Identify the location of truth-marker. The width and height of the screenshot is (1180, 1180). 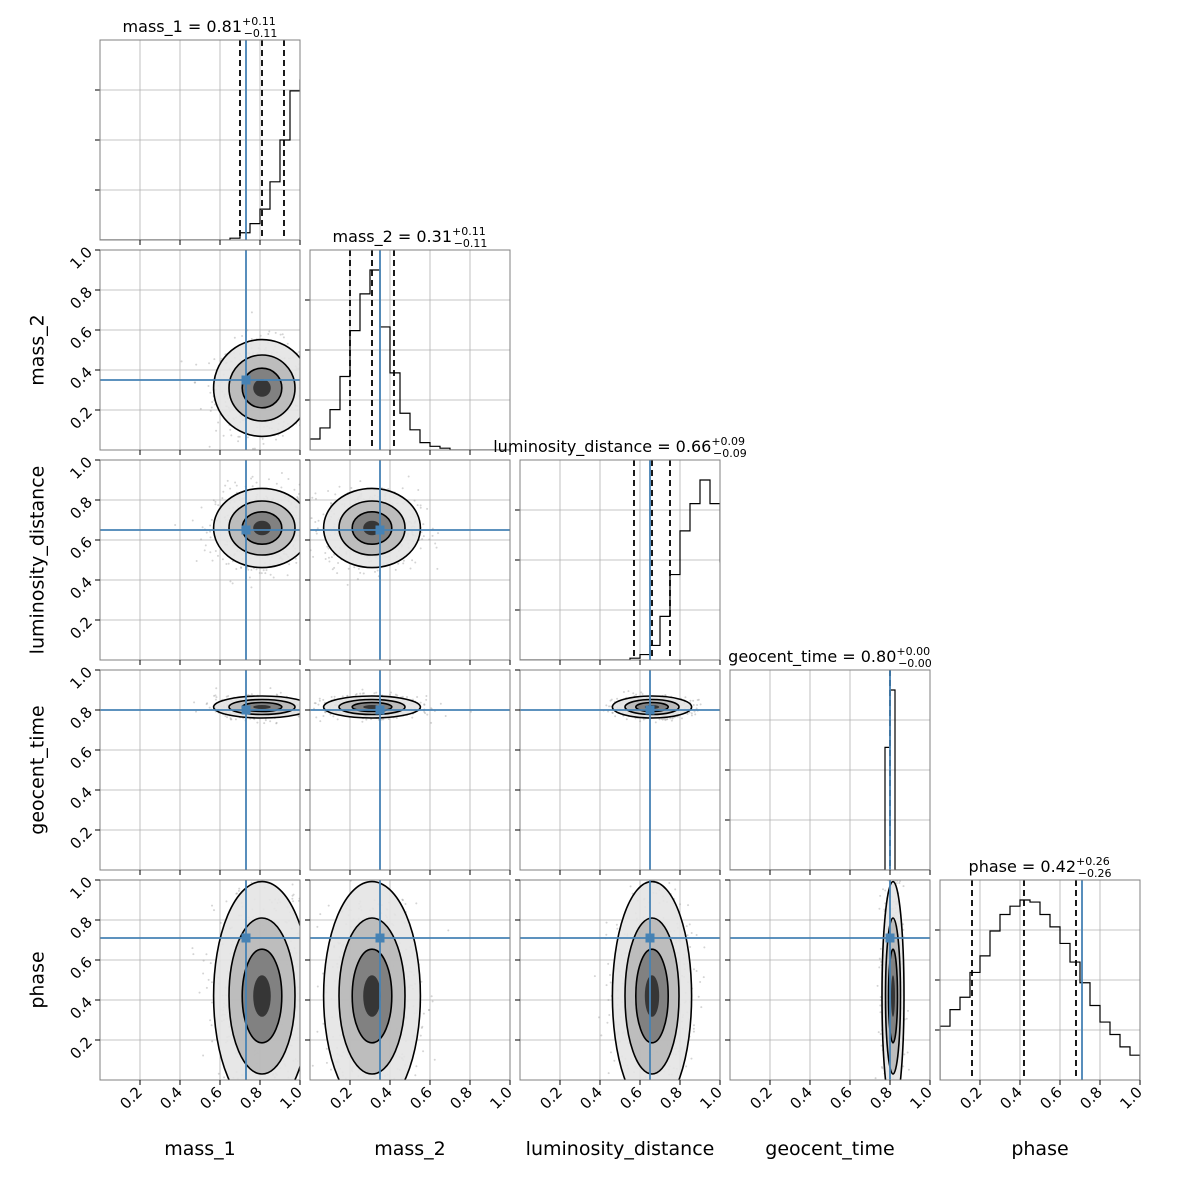
(650, 710).